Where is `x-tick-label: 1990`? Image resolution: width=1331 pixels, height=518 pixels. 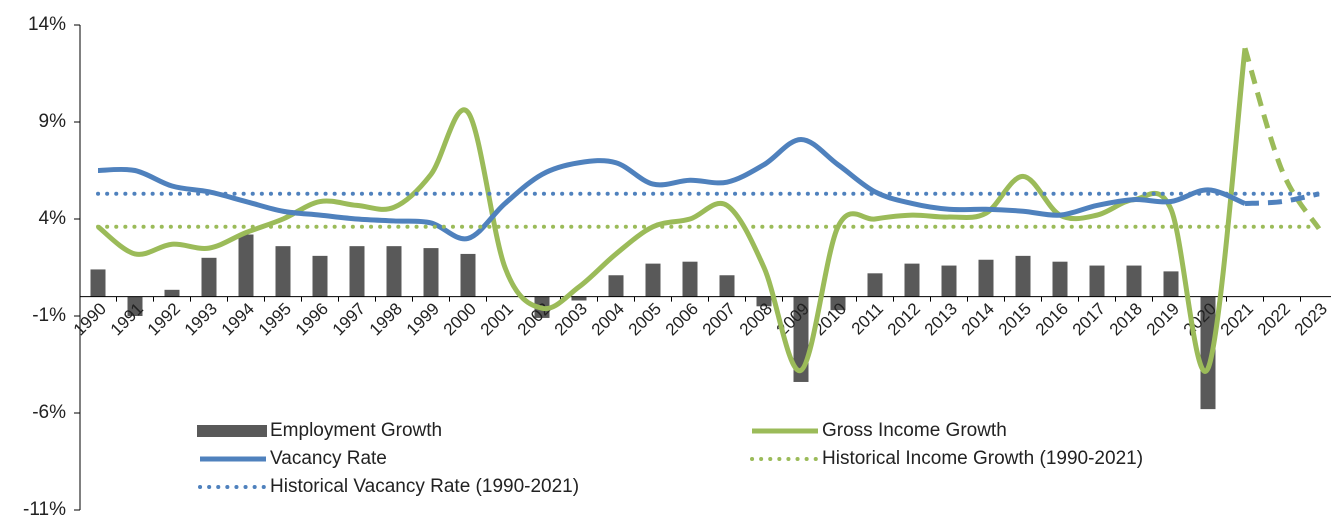 x-tick-label: 1990 is located at coordinates (90, 319).